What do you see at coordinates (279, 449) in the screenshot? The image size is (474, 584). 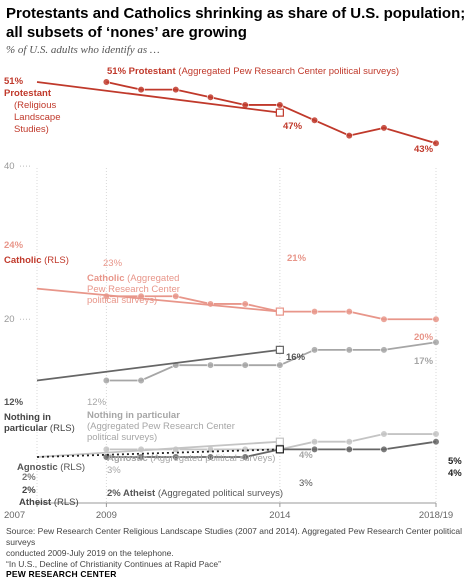 I see `point-atheist_rls` at bounding box center [279, 449].